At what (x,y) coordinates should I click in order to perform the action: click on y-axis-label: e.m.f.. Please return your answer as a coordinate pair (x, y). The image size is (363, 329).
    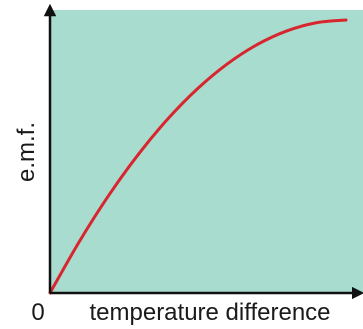
    Looking at the image, I should click on (26, 152).